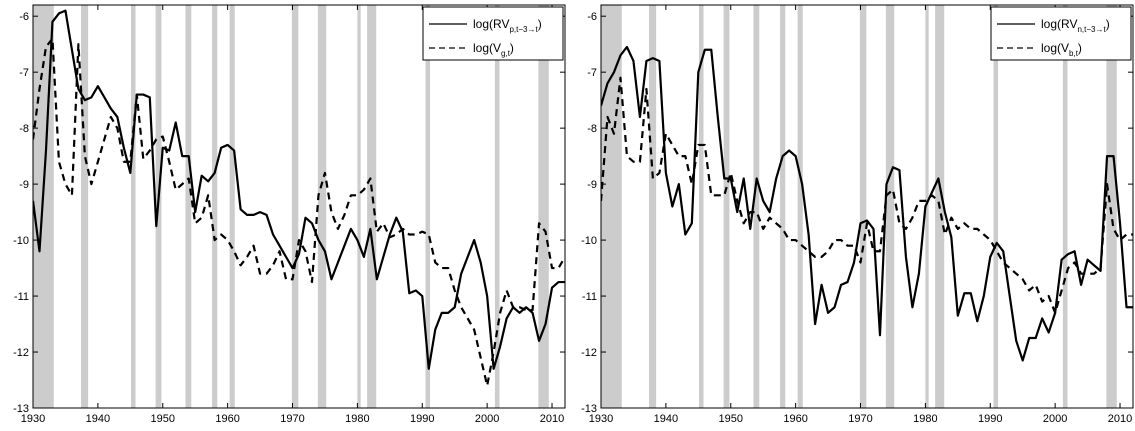  I want to click on legend: log(RVn,t−3→t) log(Vb,t), so click(1061, 33).